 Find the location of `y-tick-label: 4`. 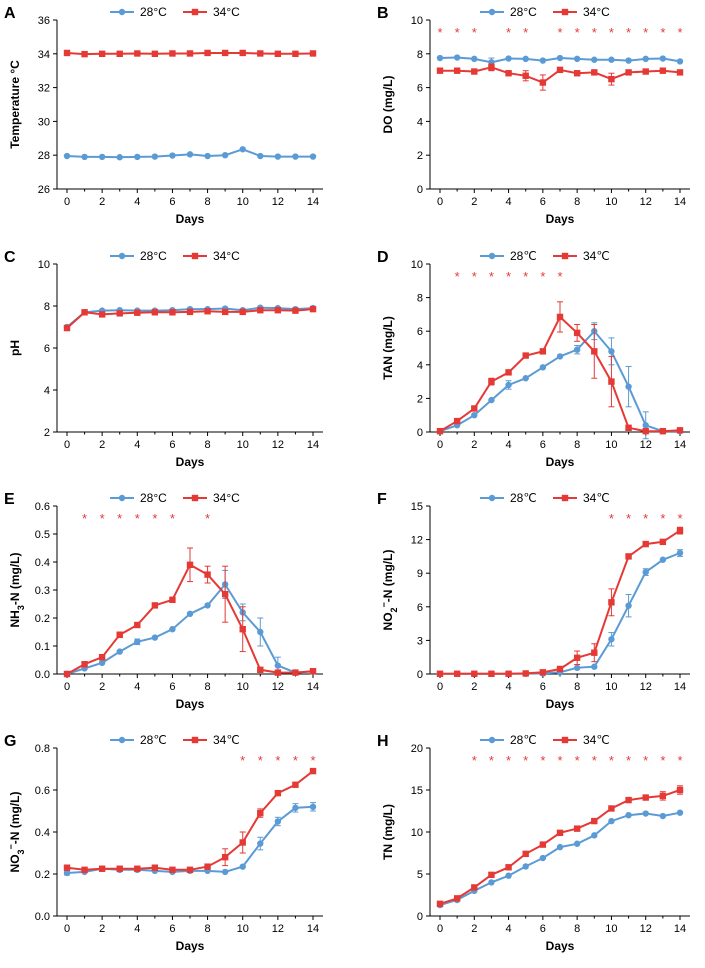

y-tick-label: 4 is located at coordinates (47, 391).